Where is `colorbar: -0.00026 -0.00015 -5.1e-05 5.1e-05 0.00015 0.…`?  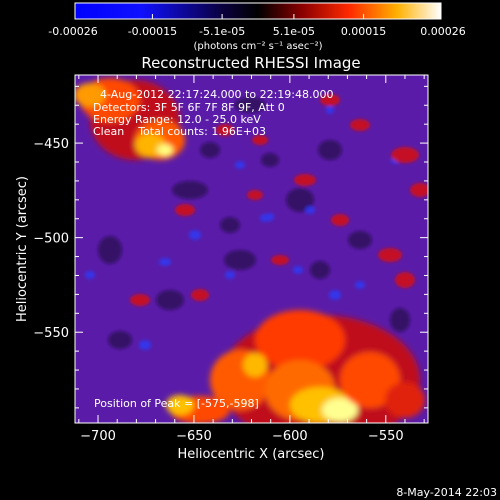
colorbar: -0.00026 -0.00015 -5.1e-05 5.1e-05 0.00015 0.… is located at coordinates (257, 27).